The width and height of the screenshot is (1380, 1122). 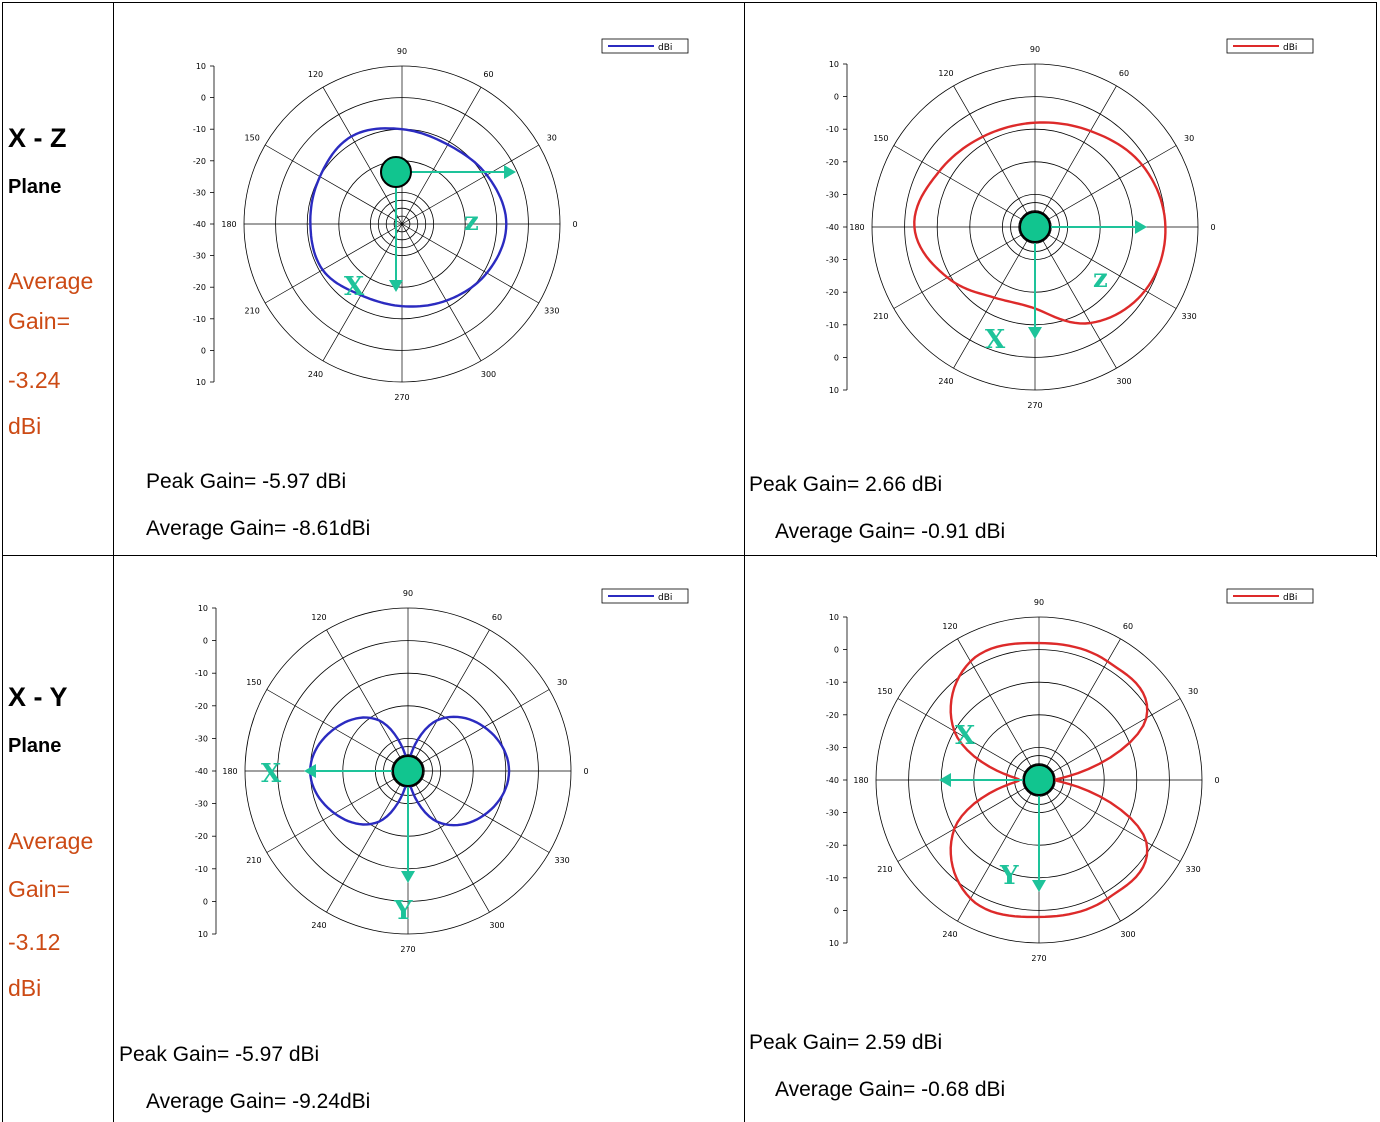 I want to click on average-gain-label: Gain=, so click(x=39, y=321).